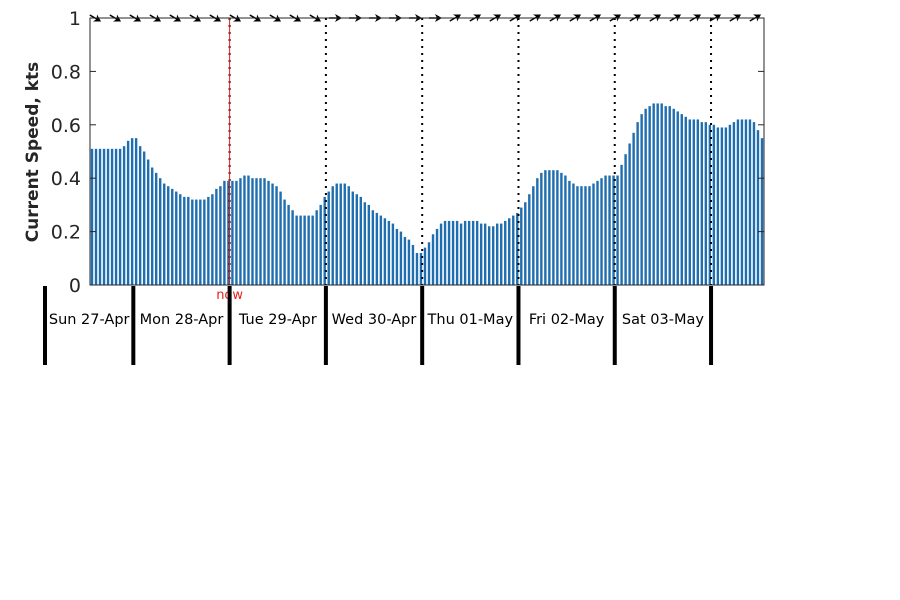 Image resolution: width=900 pixels, height=600 pixels. What do you see at coordinates (66, 126) in the screenshot?
I see `y-tick-label: 0.6` at bounding box center [66, 126].